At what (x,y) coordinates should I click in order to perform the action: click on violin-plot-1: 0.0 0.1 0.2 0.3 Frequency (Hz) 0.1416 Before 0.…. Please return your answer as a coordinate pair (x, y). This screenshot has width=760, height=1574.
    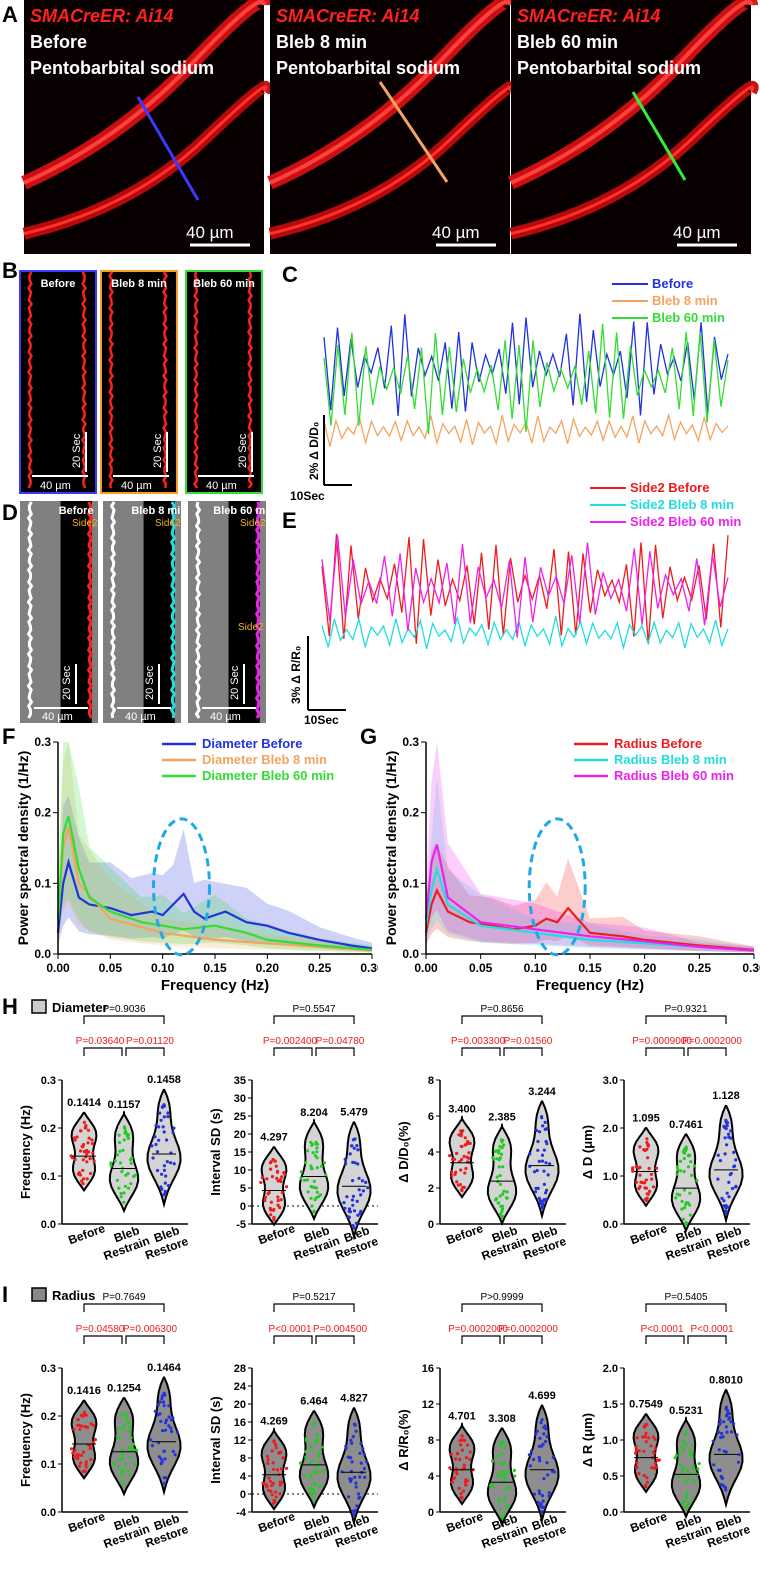
    Looking at the image, I should click on (104, 1421).